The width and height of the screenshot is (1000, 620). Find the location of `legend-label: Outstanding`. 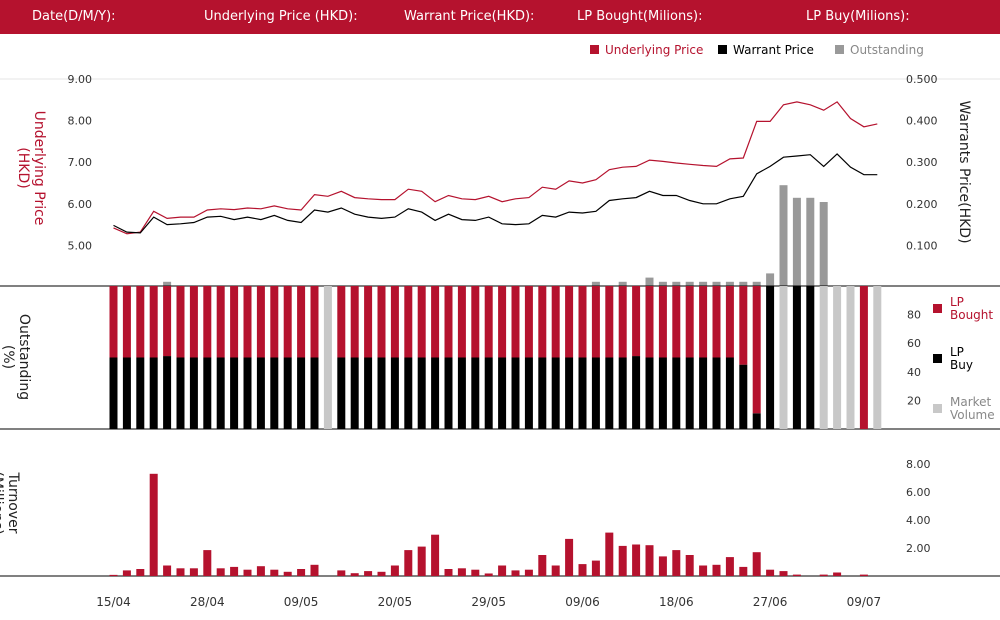

legend-label: Outstanding is located at coordinates (887, 50).